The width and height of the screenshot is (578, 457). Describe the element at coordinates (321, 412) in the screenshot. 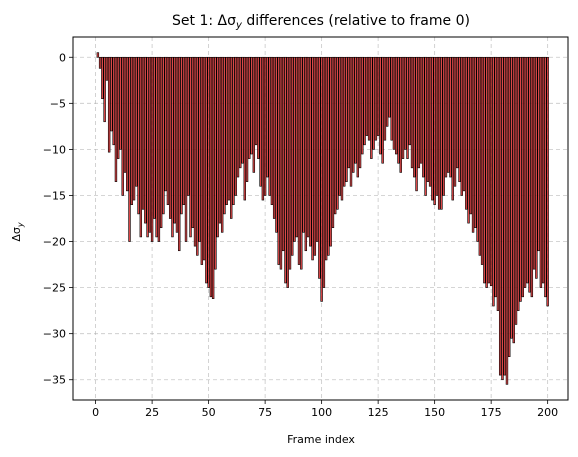

I see `x-tick-label: 100` at that location.